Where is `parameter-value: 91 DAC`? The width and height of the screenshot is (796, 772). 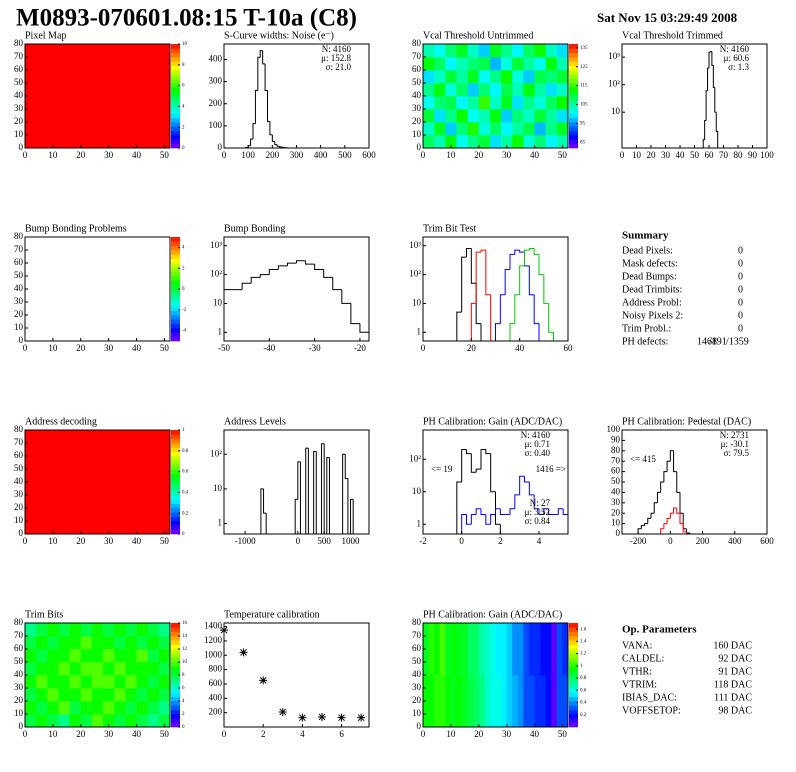
parameter-value: 91 DAC is located at coordinates (735, 671).